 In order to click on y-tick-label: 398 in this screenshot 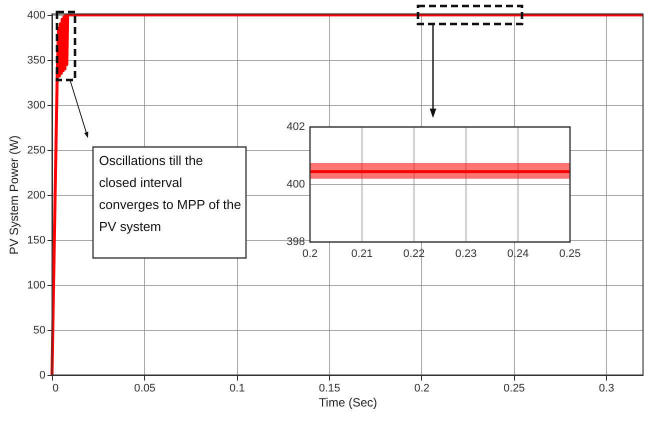, I will do `click(295, 242)`.